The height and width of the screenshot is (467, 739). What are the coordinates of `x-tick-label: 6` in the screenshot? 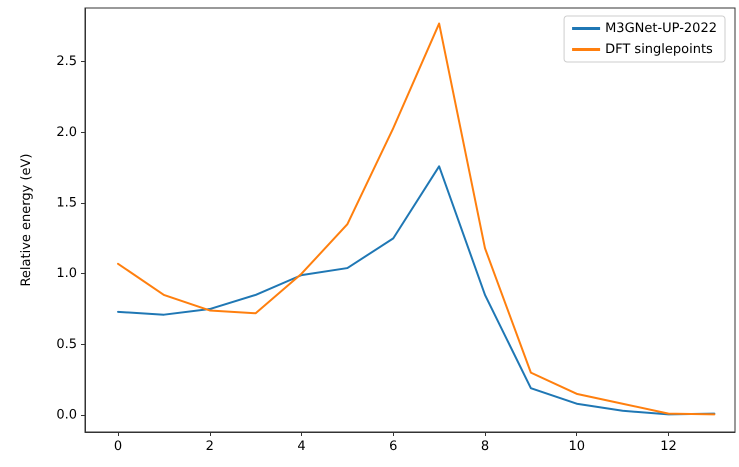 It's located at (393, 446).